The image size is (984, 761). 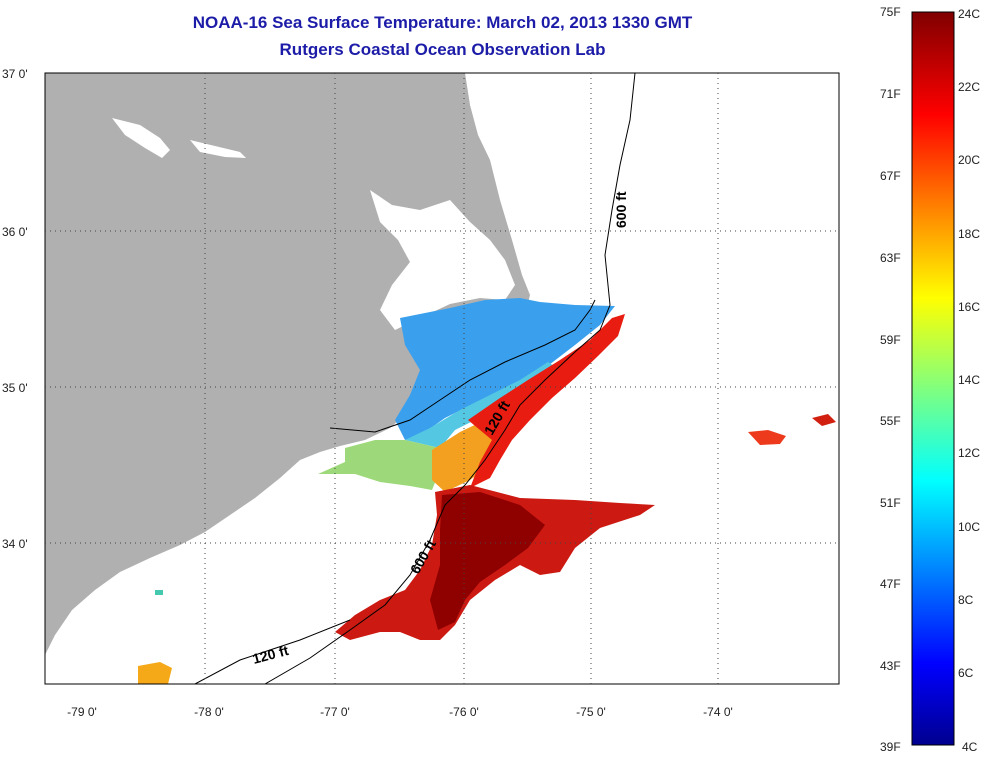 What do you see at coordinates (890, 421) in the screenshot?
I see `colorbar-f-label: 55F` at bounding box center [890, 421].